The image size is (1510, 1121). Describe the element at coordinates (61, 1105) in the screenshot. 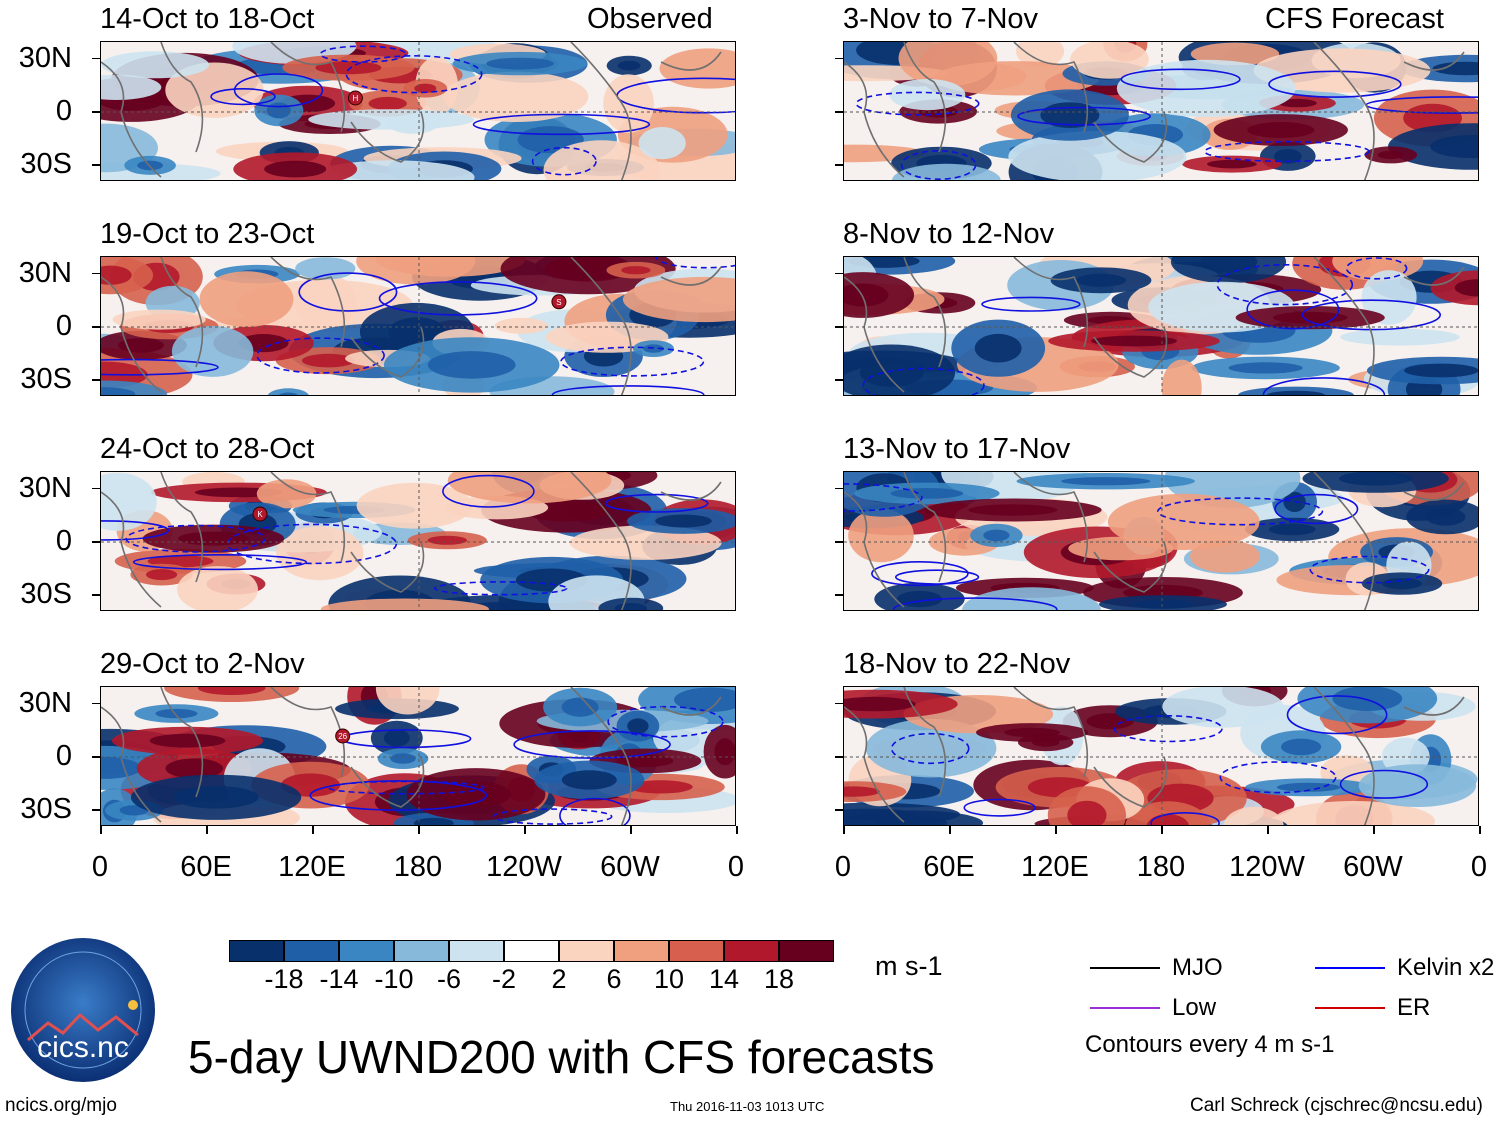

I see `site-link: ncics.org/mjo` at that location.